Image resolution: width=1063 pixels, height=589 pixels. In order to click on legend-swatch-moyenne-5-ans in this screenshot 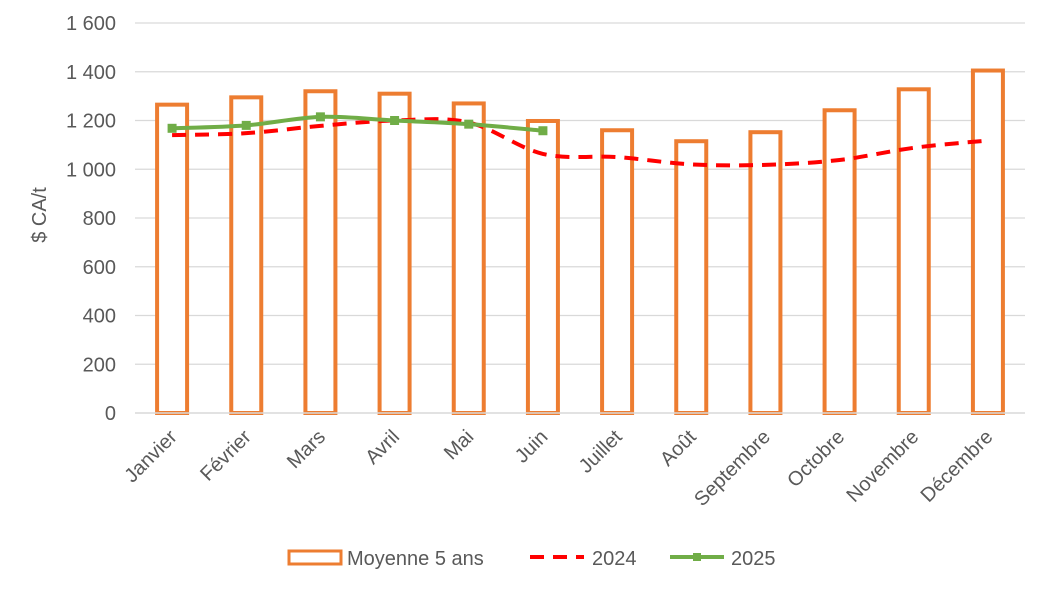, I will do `click(315, 557)`.